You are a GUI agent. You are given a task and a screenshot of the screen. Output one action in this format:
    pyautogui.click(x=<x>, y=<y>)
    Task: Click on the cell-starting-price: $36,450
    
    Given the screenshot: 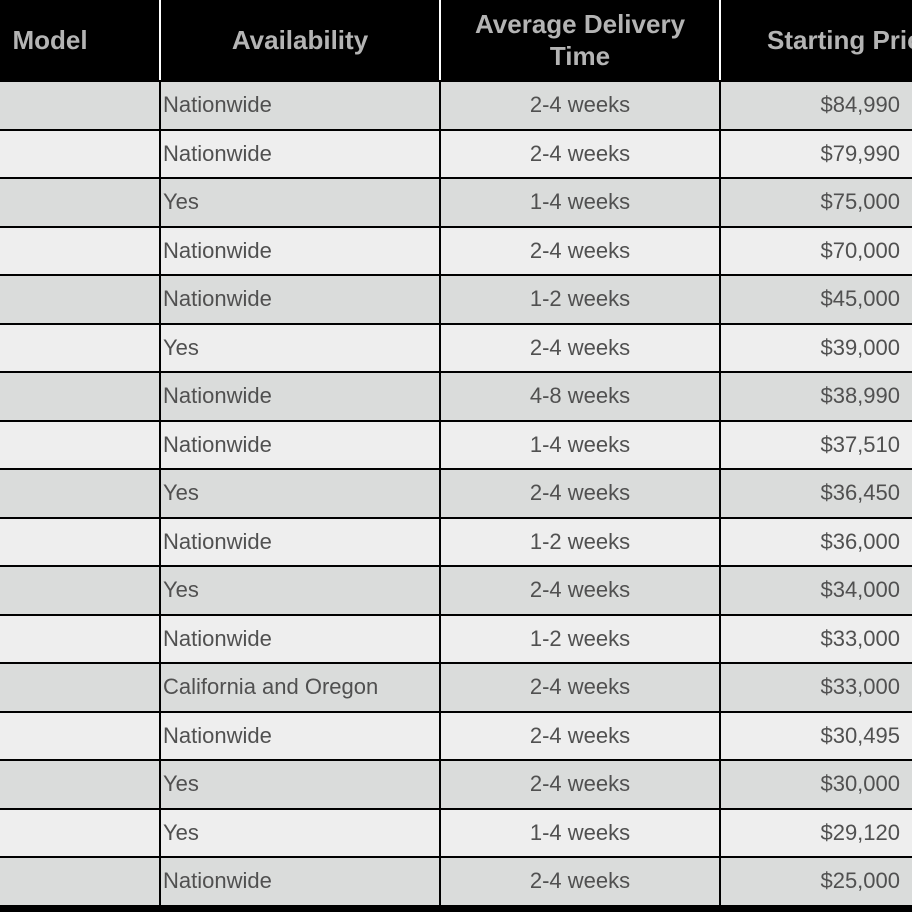 What is the action you would take?
    pyautogui.click(x=816, y=493)
    